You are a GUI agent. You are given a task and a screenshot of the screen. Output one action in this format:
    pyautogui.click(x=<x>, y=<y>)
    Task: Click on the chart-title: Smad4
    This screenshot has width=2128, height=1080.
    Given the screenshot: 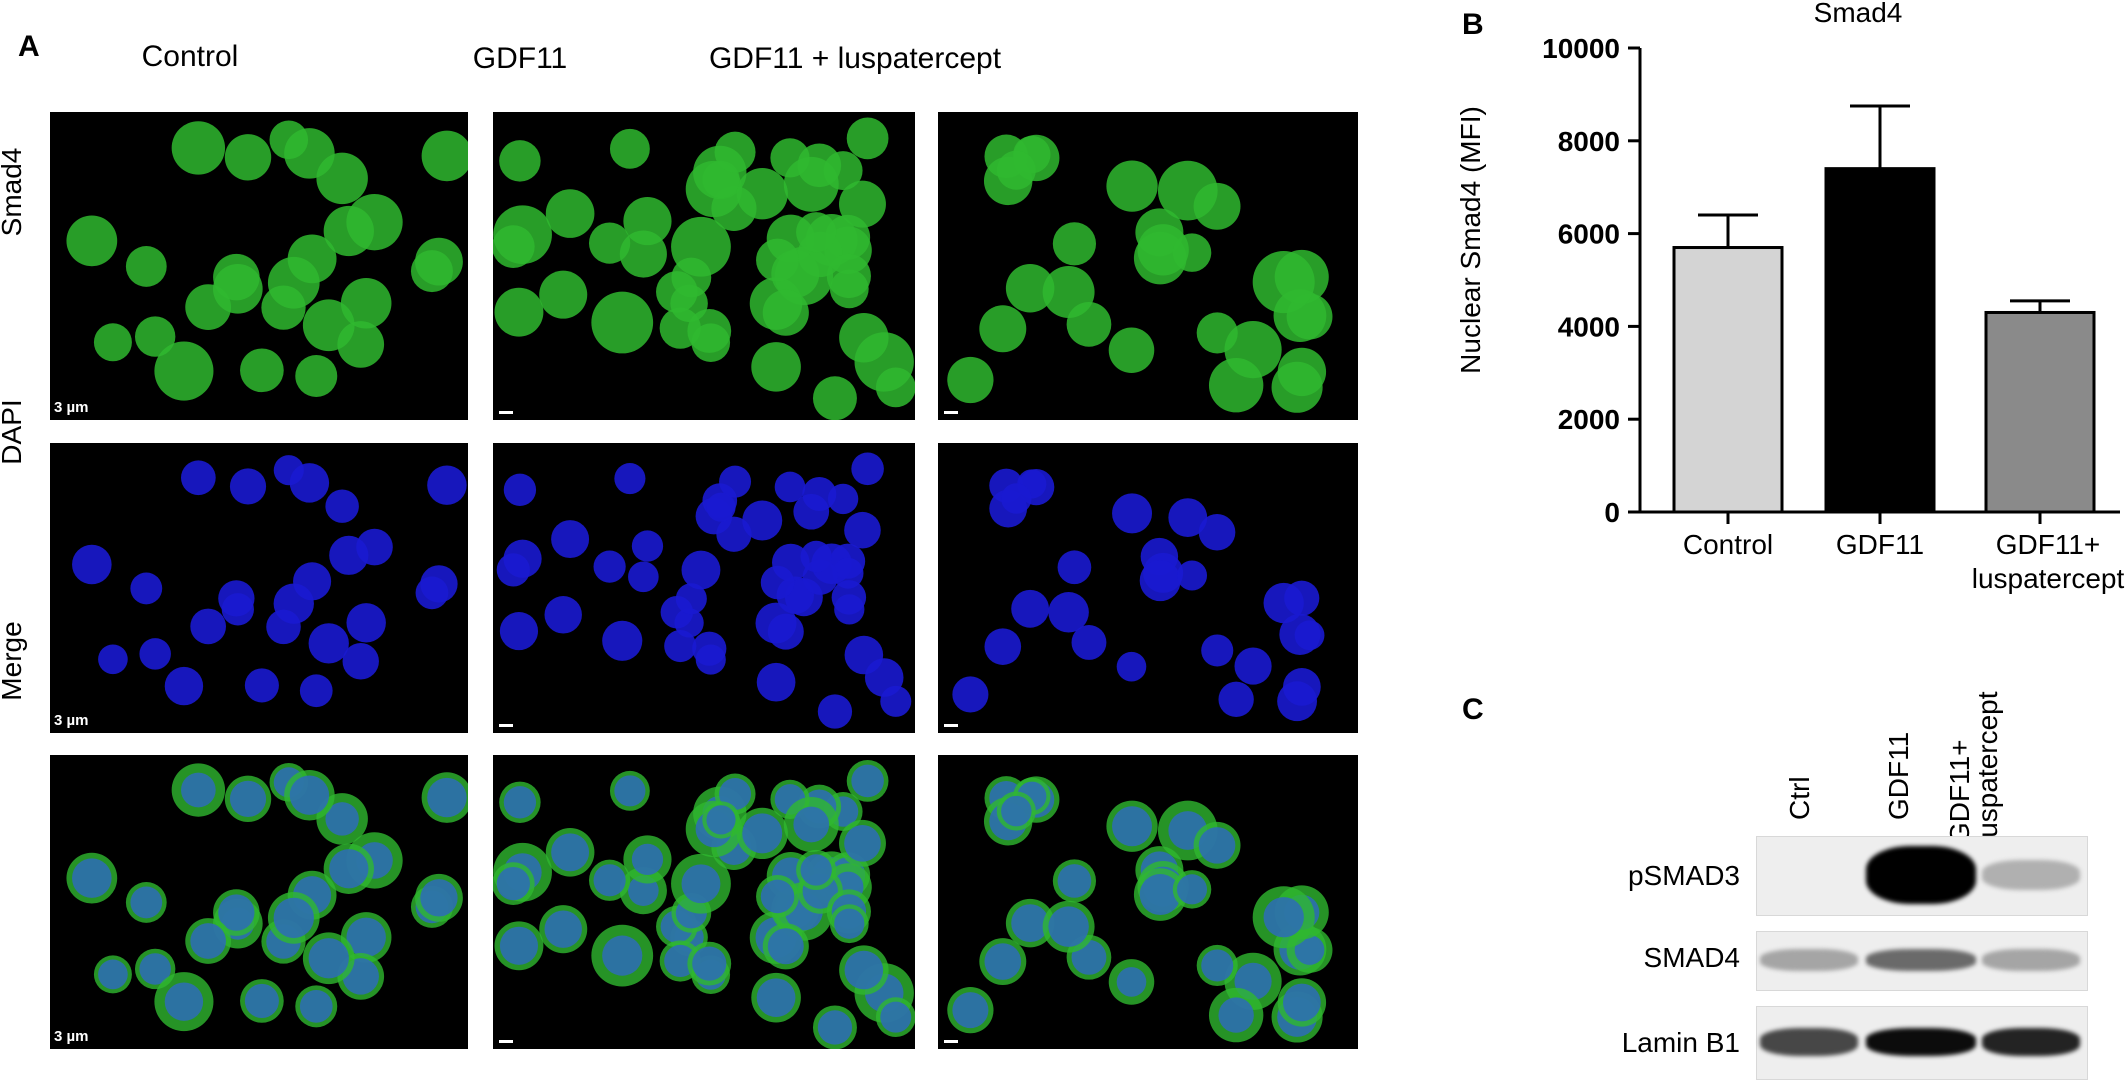 What is the action you would take?
    pyautogui.click(x=1858, y=14)
    